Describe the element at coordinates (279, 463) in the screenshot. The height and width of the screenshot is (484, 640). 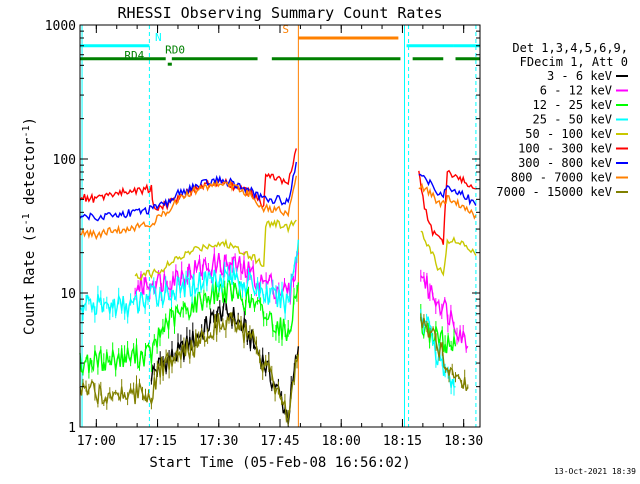
I see `x-axis-label: Start Time (05-Feb-08 16:56:02)` at that location.